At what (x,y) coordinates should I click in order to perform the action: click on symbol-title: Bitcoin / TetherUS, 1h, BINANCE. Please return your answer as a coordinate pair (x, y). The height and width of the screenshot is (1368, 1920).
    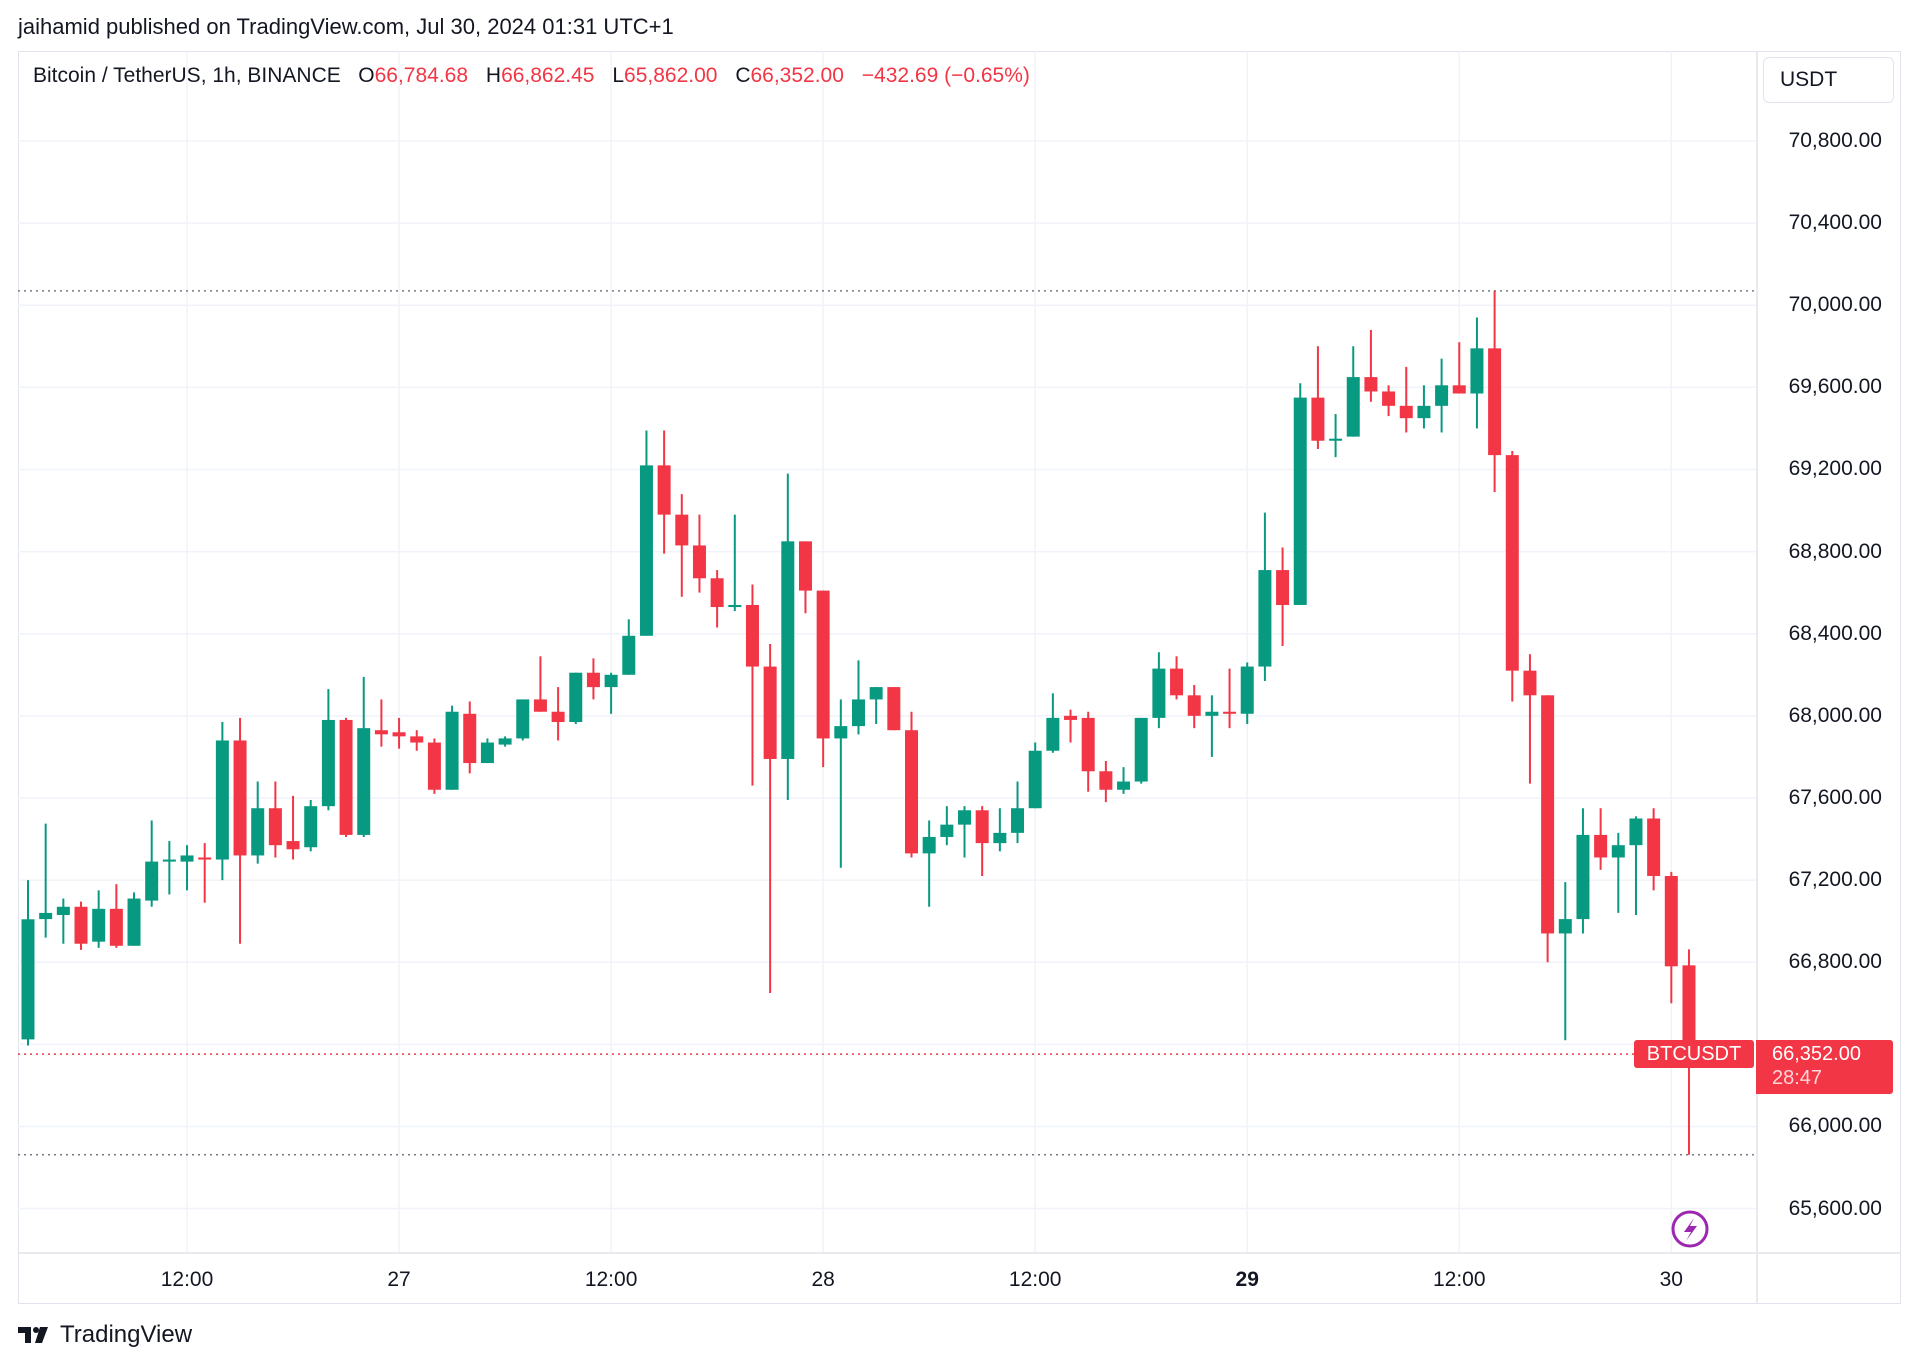
    Looking at the image, I should click on (187, 75).